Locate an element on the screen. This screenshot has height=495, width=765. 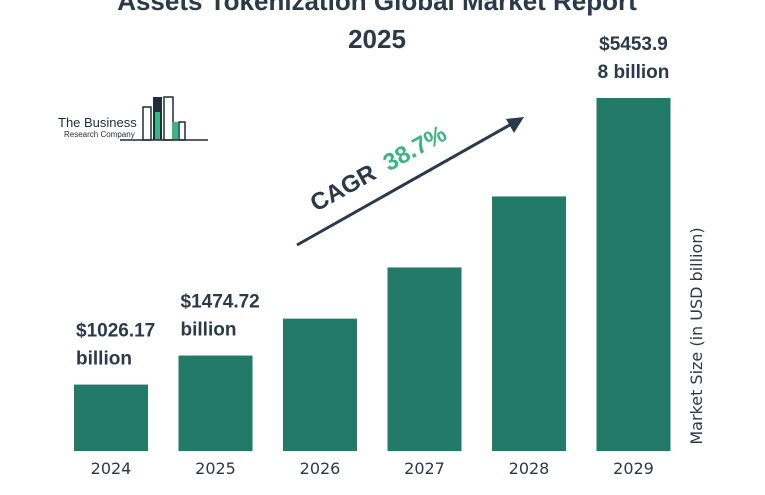
bar-2028 is located at coordinates (529, 323).